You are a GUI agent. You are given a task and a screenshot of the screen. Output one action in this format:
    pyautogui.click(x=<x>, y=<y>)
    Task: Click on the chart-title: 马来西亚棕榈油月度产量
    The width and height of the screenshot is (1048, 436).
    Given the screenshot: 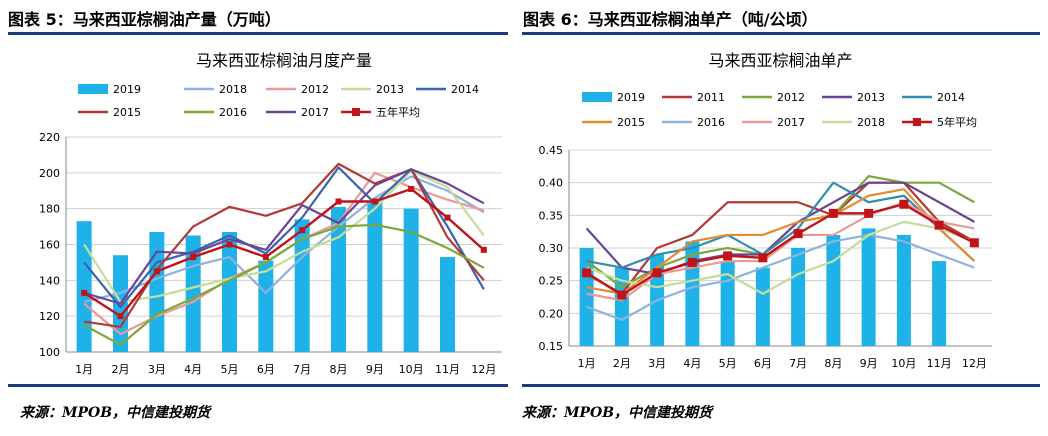 What is the action you would take?
    pyautogui.click(x=284, y=60)
    